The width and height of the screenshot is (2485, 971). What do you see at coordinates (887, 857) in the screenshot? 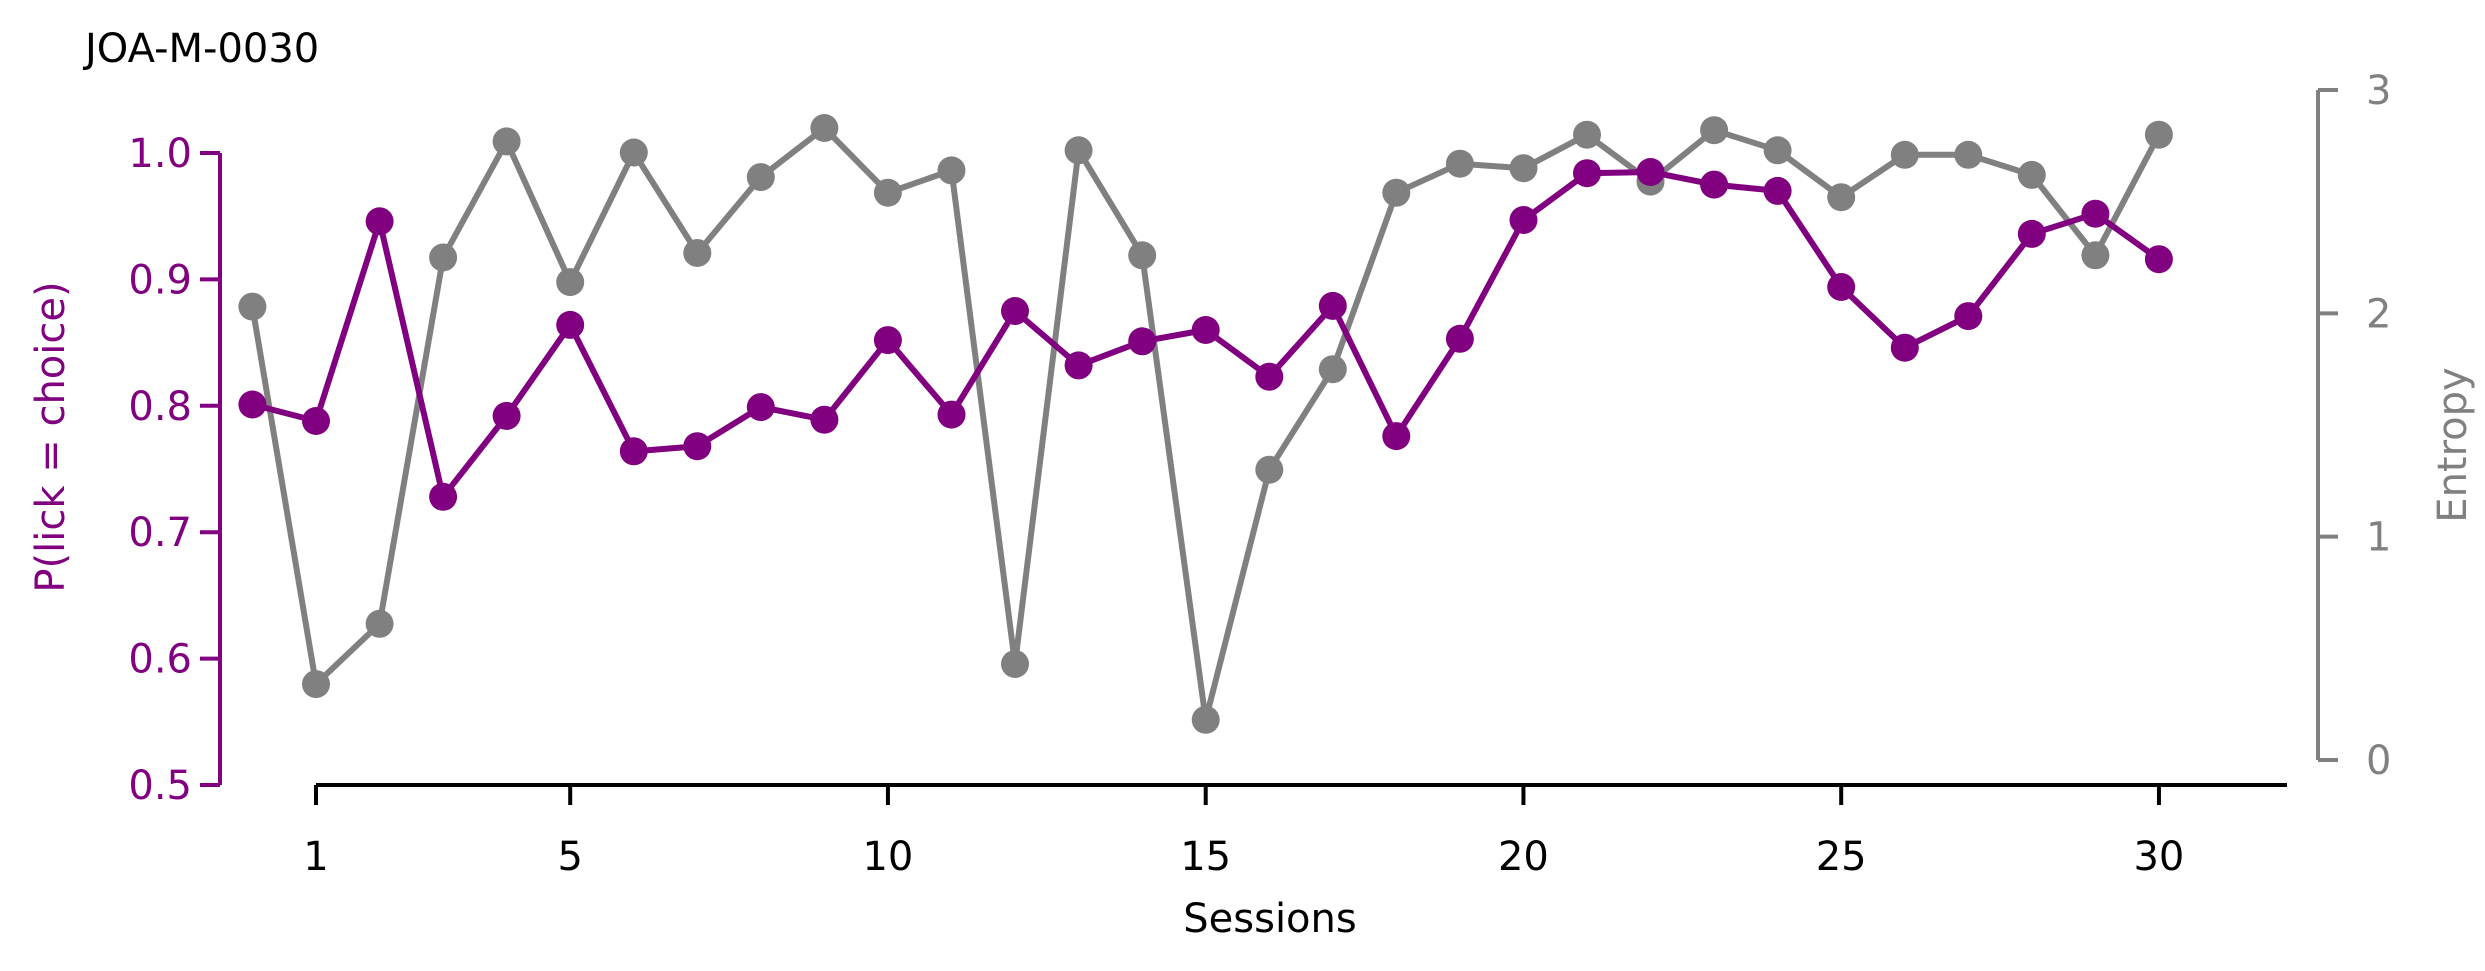
I see `x-tick-label: 10` at bounding box center [887, 857].